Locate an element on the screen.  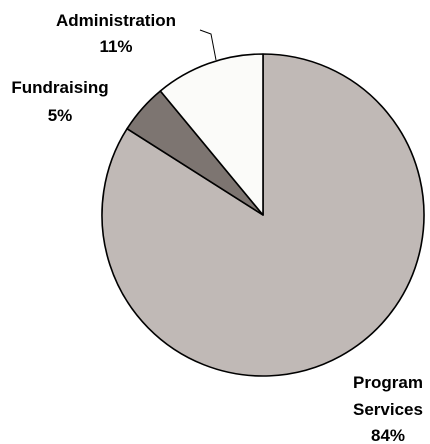
label-administration-value: 11% is located at coordinates (115, 46).